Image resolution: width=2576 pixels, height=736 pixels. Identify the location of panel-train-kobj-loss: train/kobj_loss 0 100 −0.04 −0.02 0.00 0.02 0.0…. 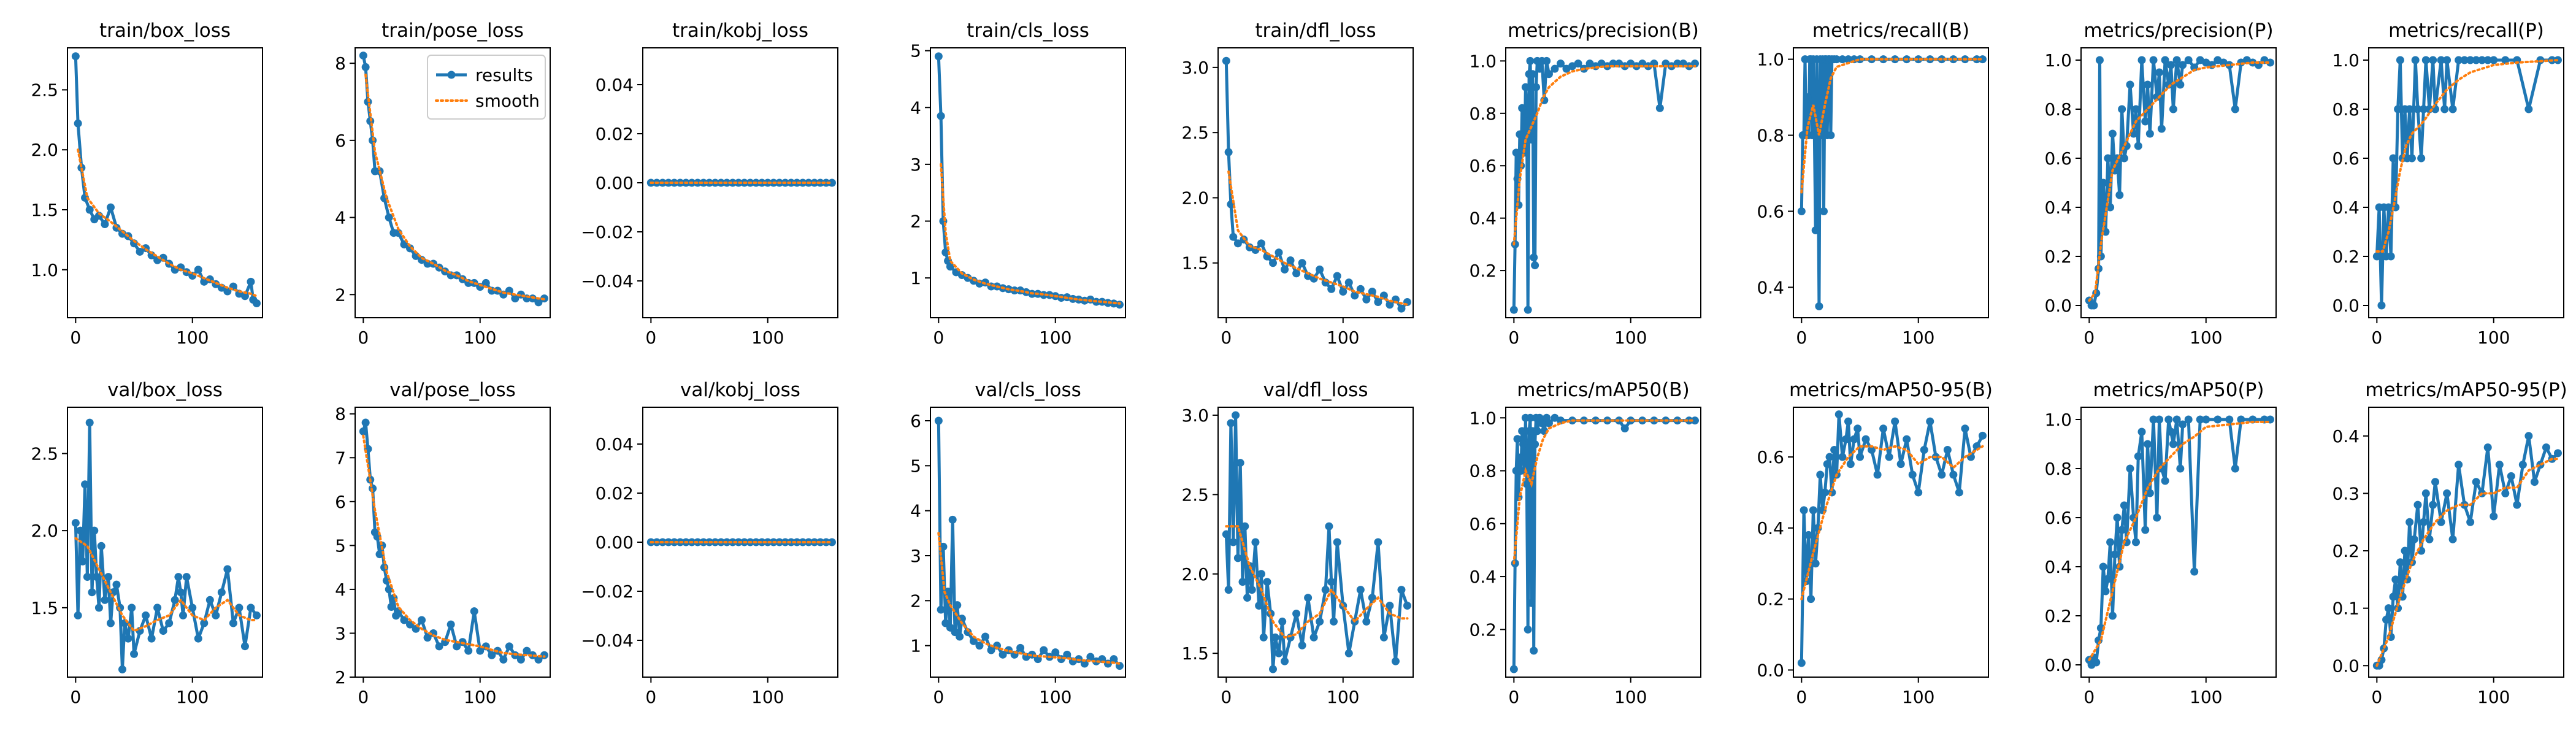
(709, 184).